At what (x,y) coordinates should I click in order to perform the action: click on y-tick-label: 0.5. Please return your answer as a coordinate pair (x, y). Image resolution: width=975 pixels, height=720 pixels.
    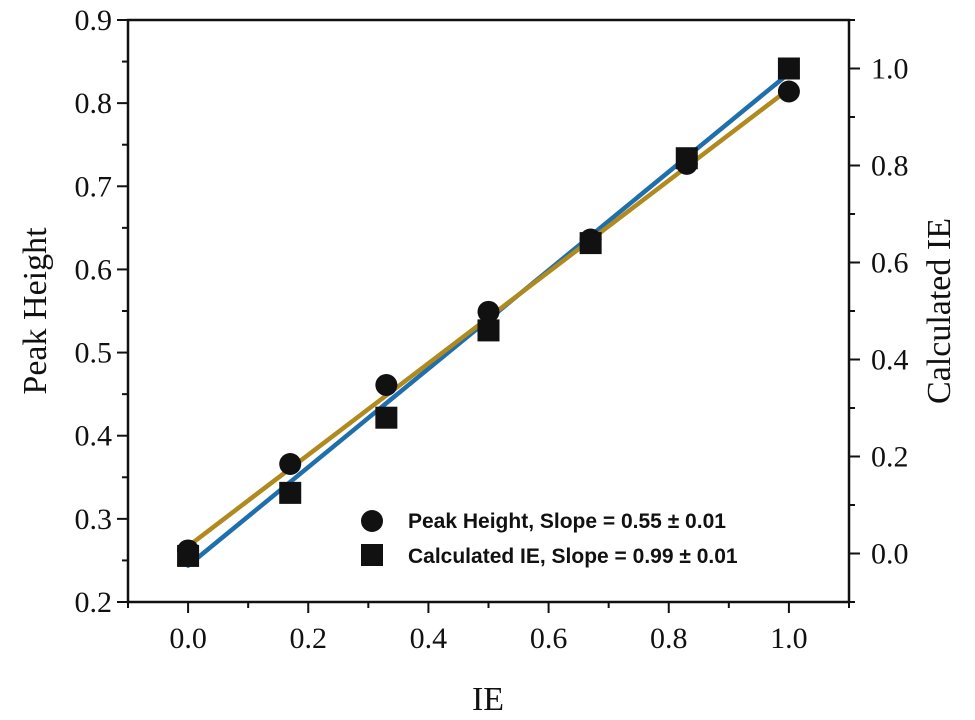
    Looking at the image, I should click on (94, 353).